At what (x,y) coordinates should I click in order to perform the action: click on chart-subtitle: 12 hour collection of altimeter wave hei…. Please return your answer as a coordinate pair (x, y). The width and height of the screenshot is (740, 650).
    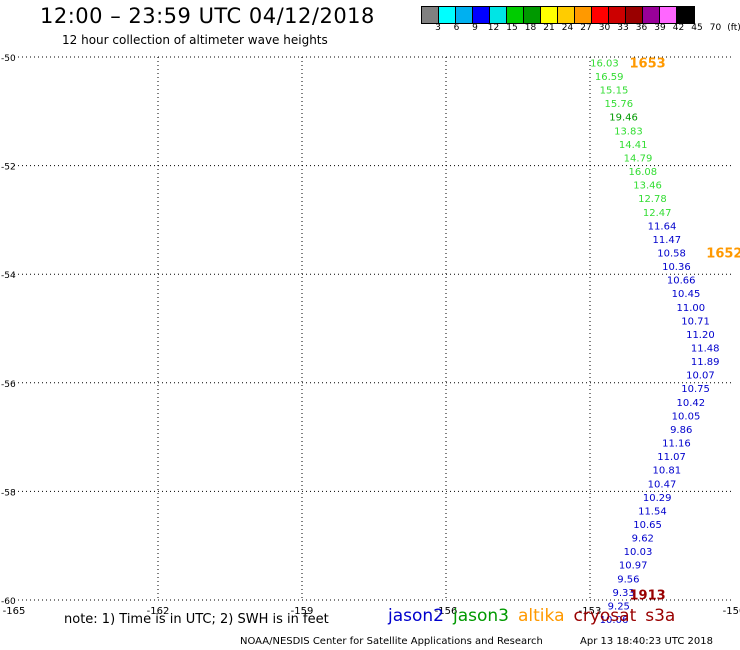
    Looking at the image, I should click on (195, 40).